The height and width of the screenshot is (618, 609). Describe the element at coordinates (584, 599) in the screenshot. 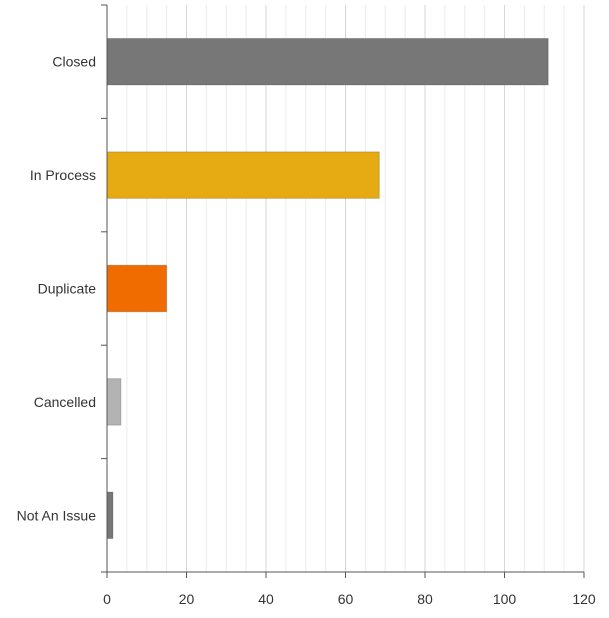

I see `x-tick-label: 120` at that location.